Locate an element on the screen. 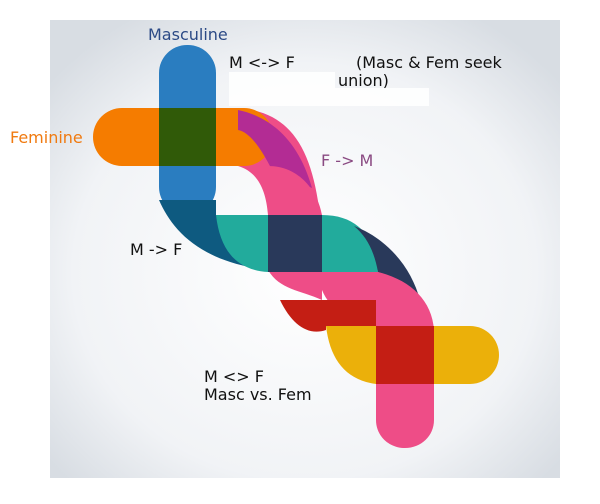  overlap-red is located at coordinates (405, 355).